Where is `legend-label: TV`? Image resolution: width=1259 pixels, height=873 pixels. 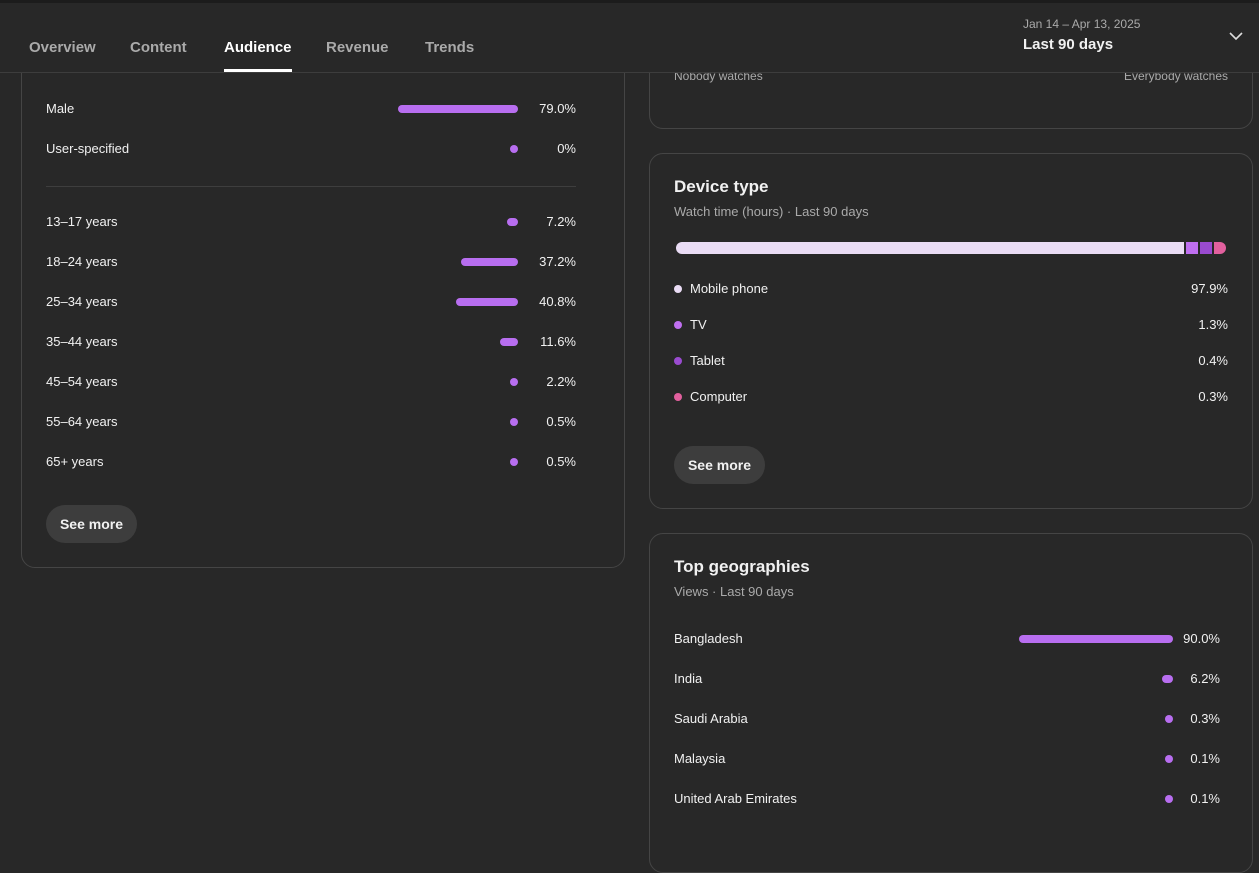 legend-label: TV is located at coordinates (698, 324).